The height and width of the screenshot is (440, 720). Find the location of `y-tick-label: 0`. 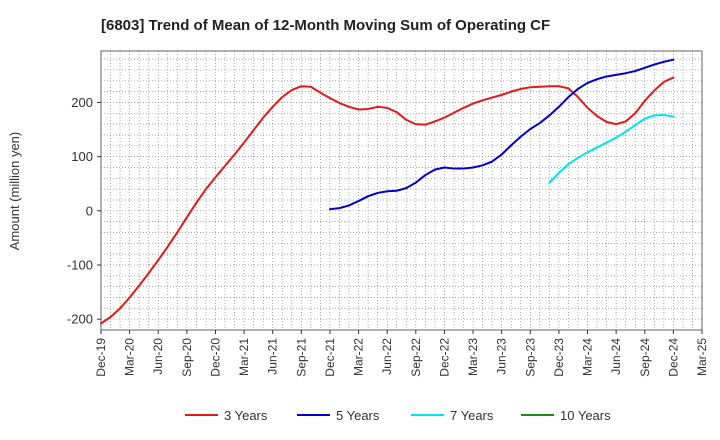

y-tick-label: 0 is located at coordinates (89, 210).